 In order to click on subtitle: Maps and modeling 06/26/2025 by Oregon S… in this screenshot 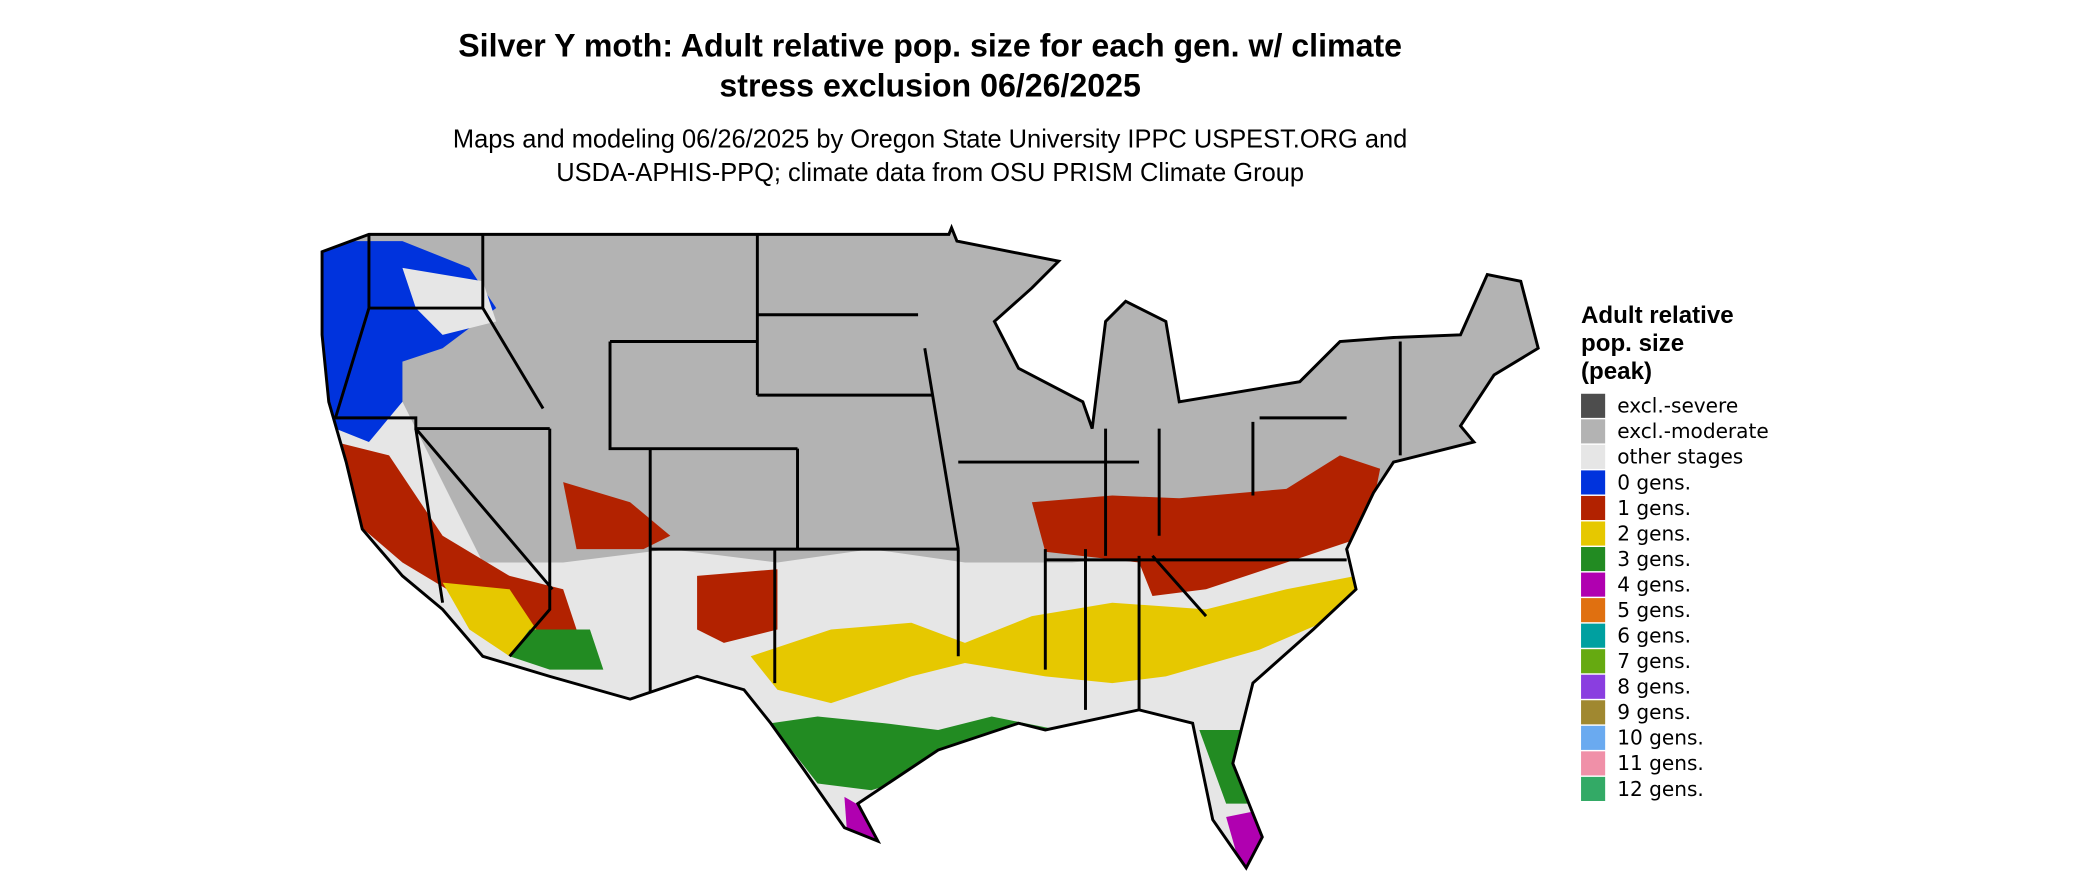, I will do `click(930, 139)`.